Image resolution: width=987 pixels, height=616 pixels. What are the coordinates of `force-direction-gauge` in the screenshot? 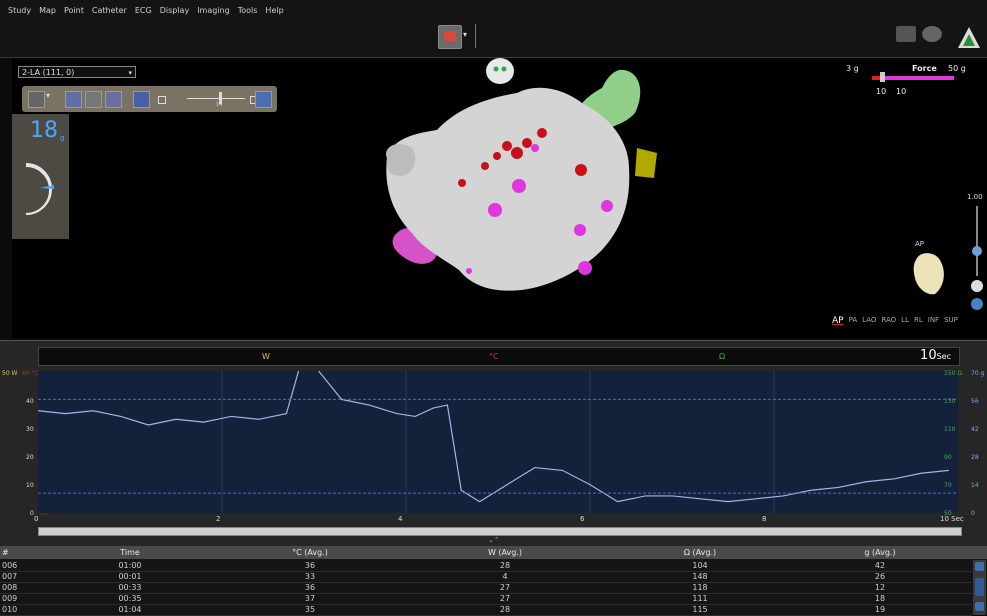 It's located at (40, 189).